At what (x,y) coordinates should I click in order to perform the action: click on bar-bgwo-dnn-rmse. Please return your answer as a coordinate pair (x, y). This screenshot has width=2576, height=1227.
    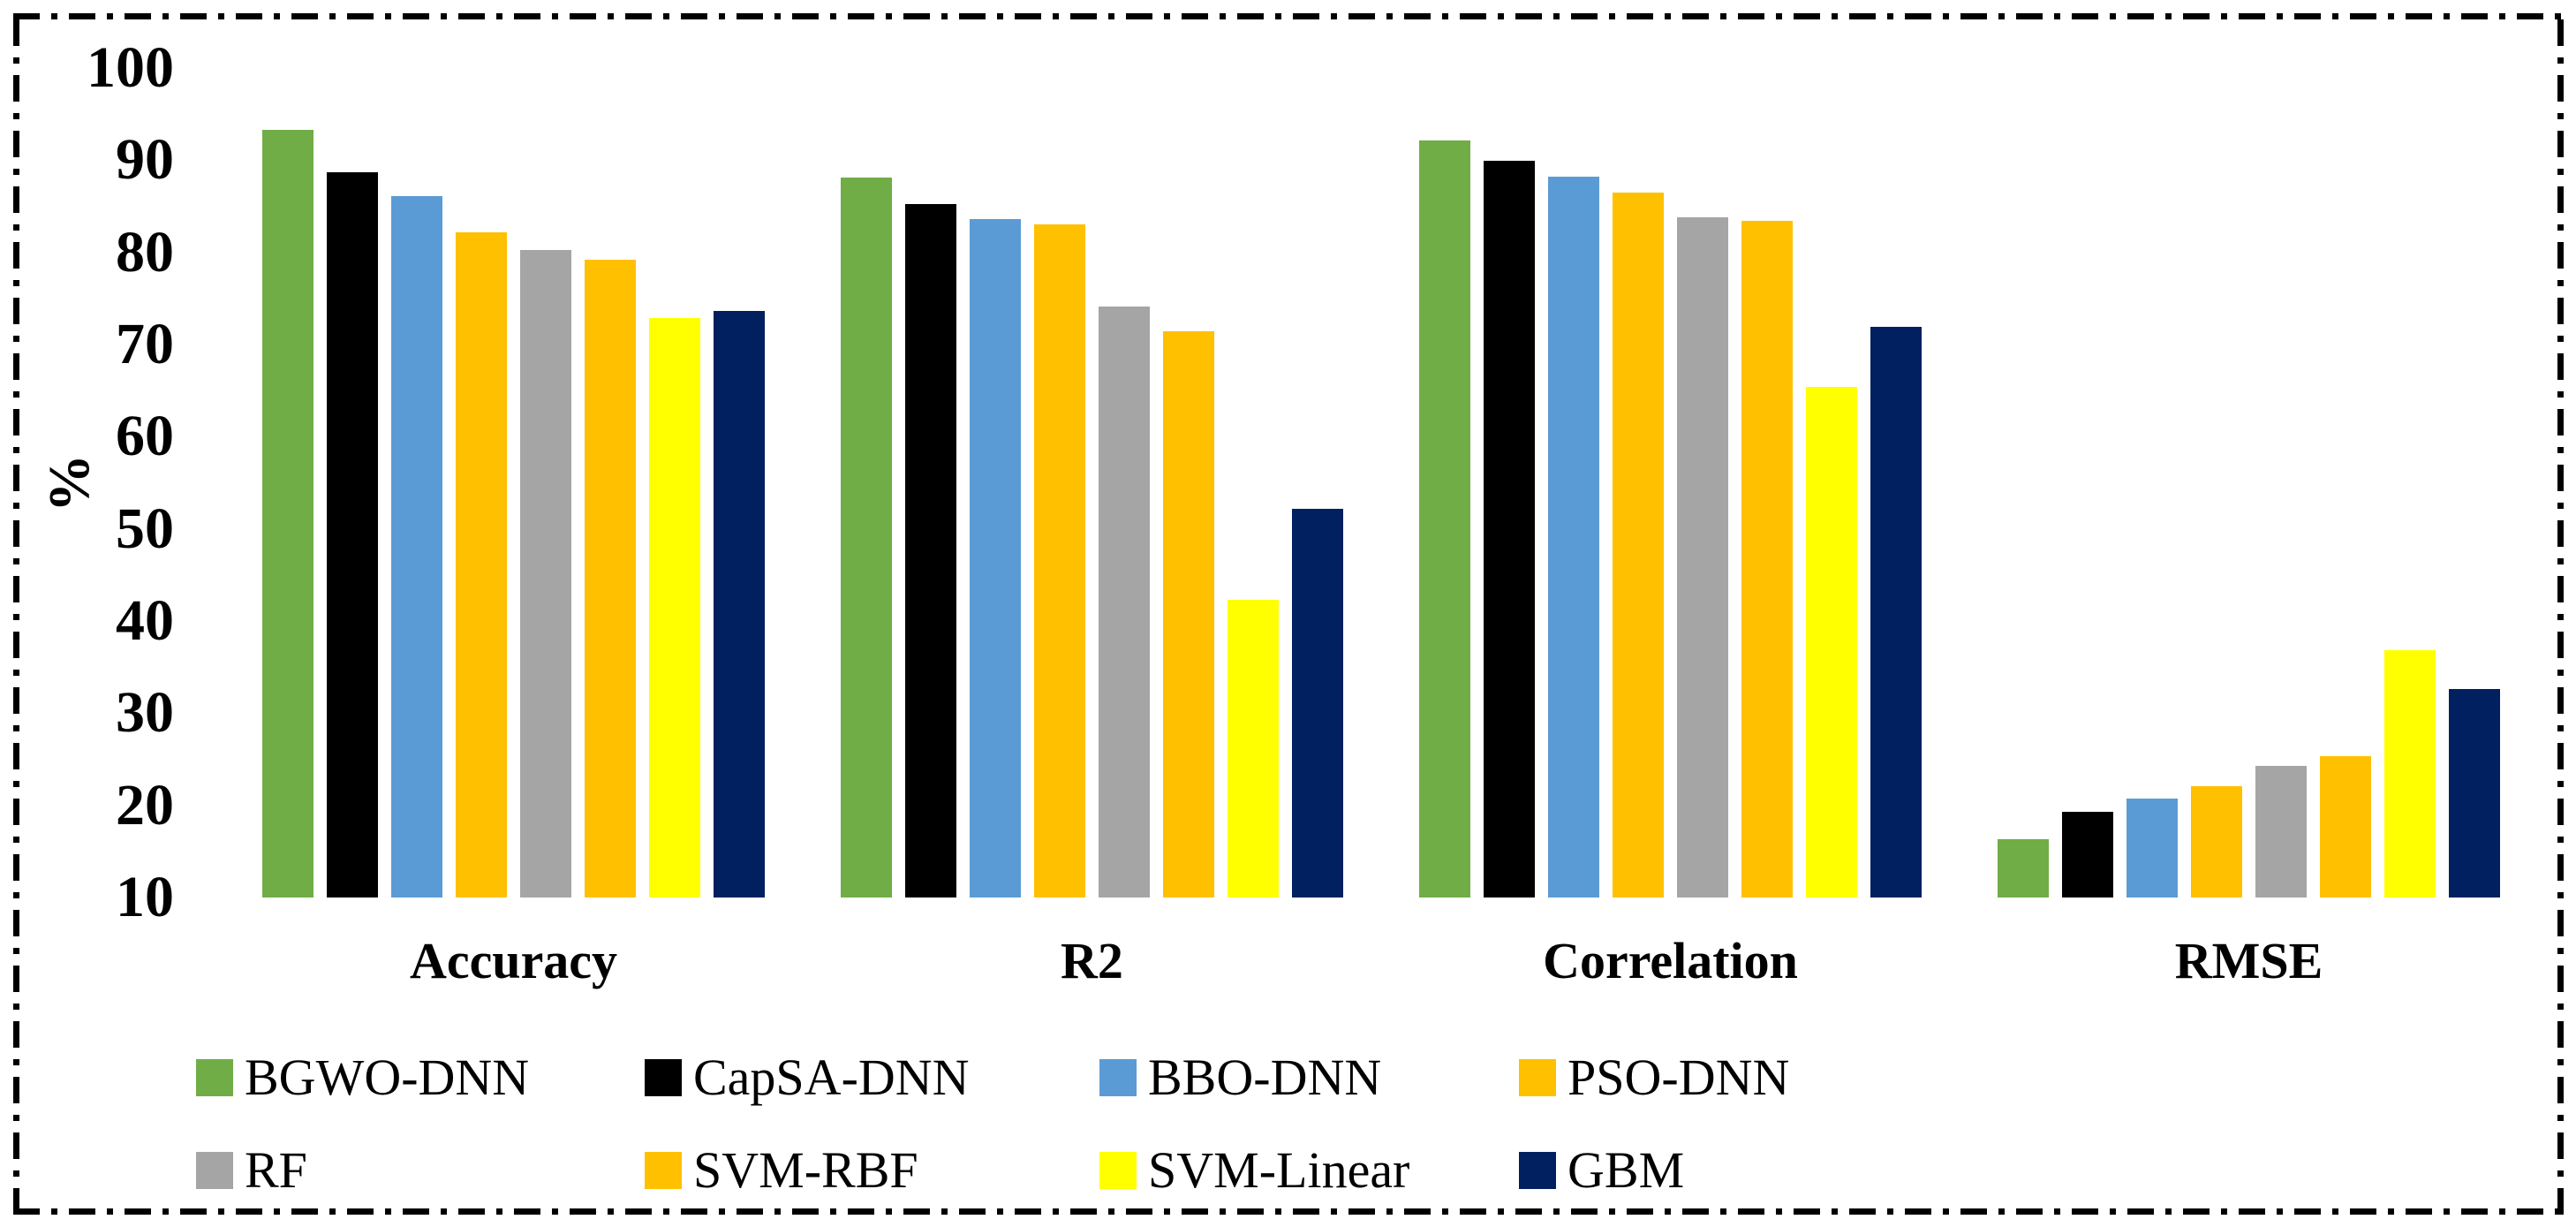
    Looking at the image, I should click on (2024, 868).